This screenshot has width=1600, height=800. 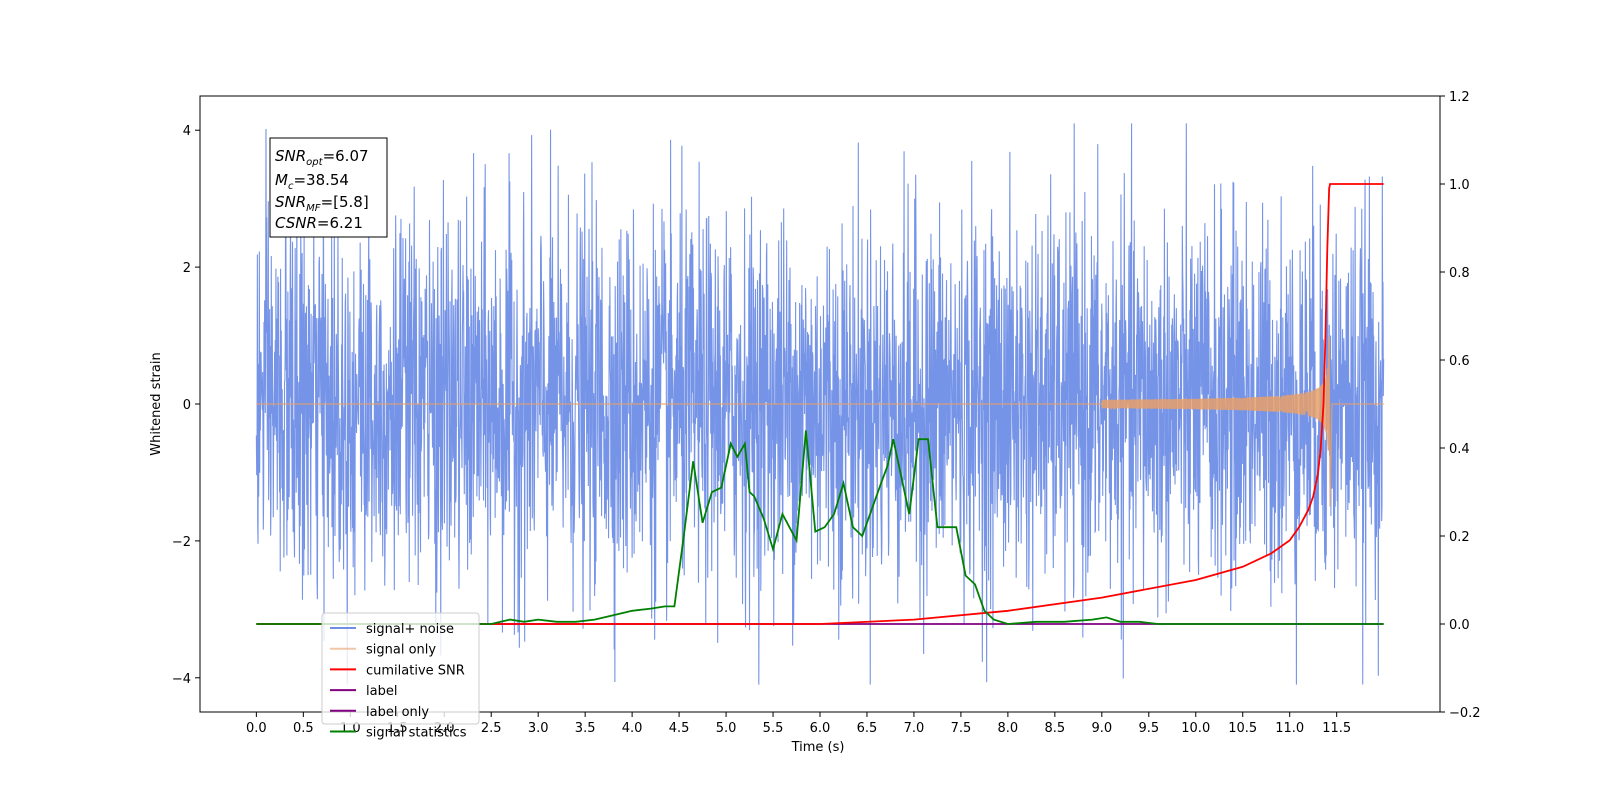 I want to click on info-line-snr-opt: SNRopt=6.07, so click(x=322, y=157).